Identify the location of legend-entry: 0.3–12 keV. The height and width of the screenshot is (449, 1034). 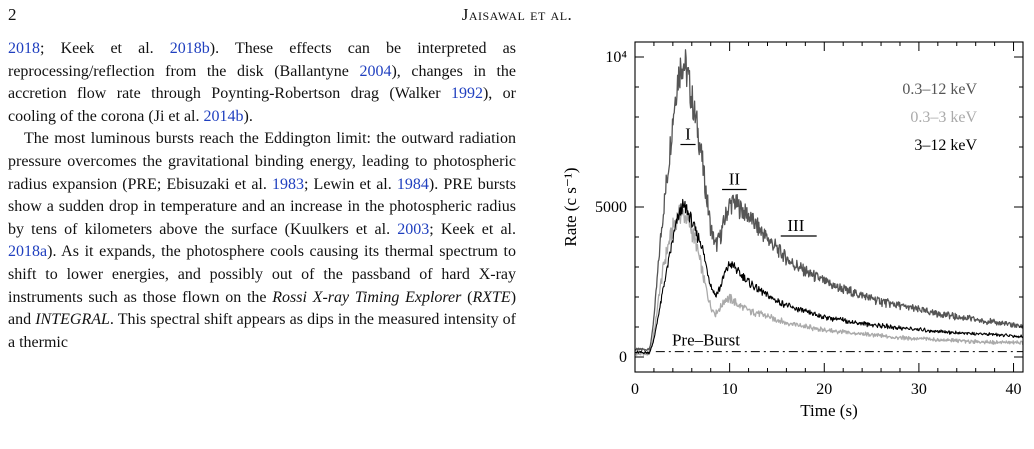
(939, 89).